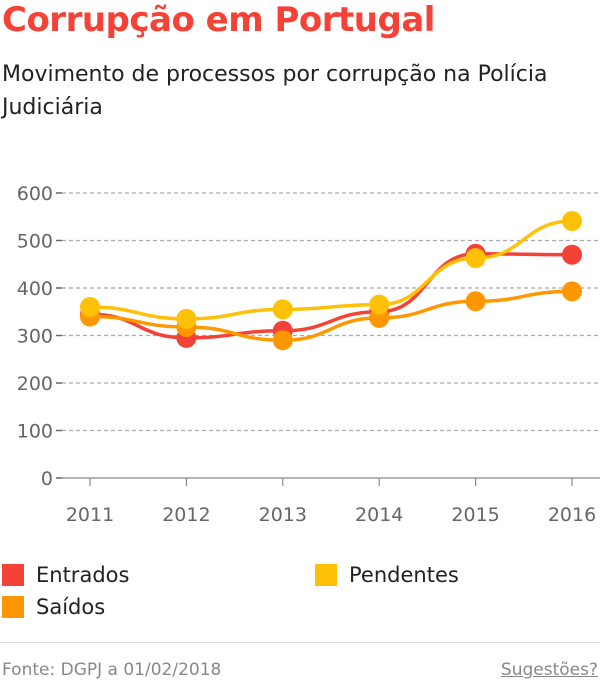  What do you see at coordinates (218, 20) in the screenshot?
I see `chart-title: Corrupção em Portugal` at bounding box center [218, 20].